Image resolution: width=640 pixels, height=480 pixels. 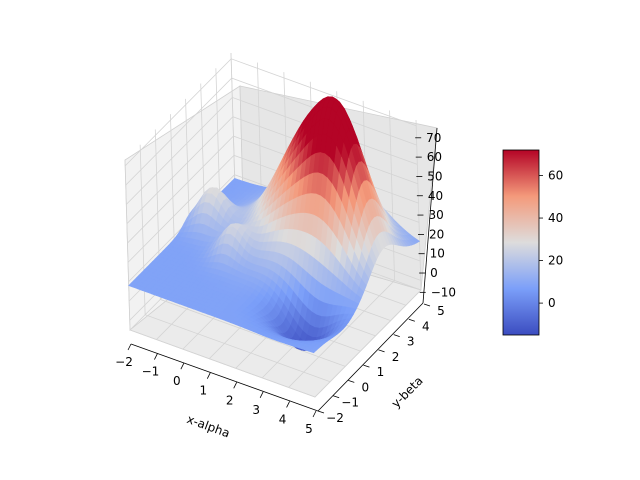 I want to click on y-tick-label: −1, so click(x=350, y=403).